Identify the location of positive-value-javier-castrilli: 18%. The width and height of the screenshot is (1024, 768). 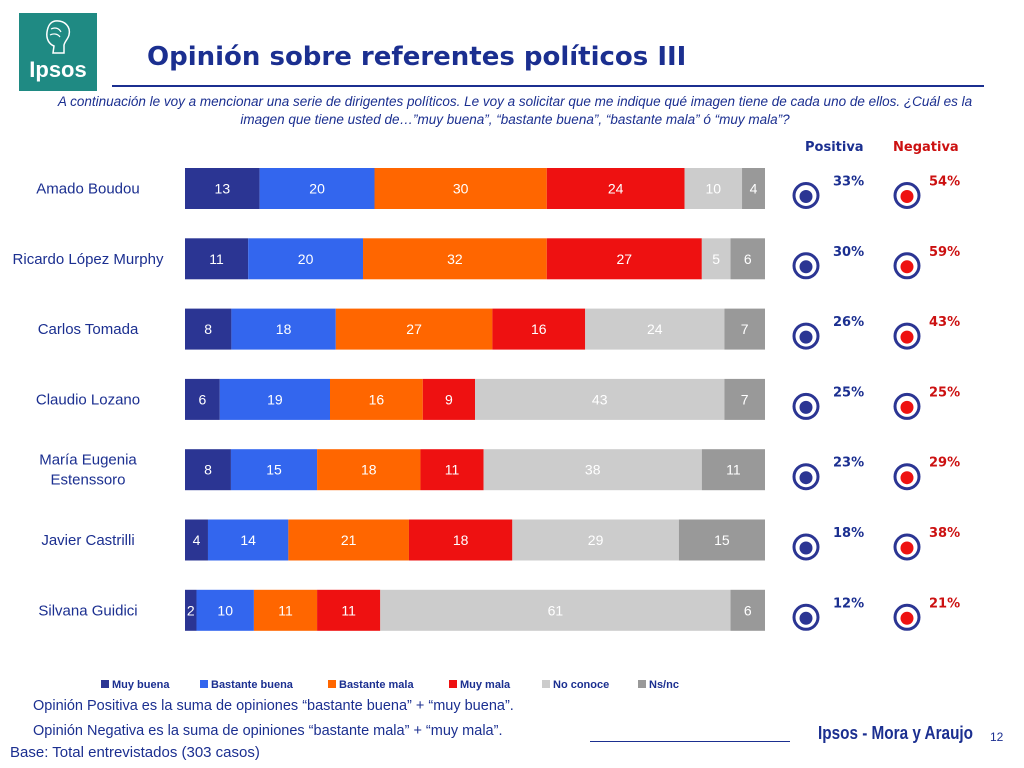
(848, 533).